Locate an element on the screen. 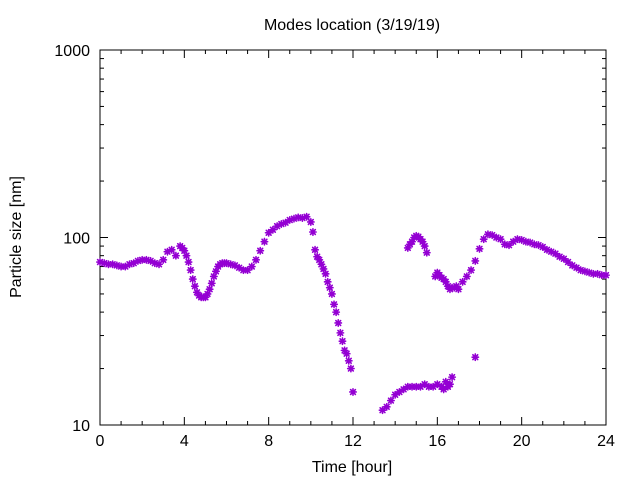 This screenshot has width=640, height=480. x-axis-label: Time [hour] is located at coordinates (352, 467).